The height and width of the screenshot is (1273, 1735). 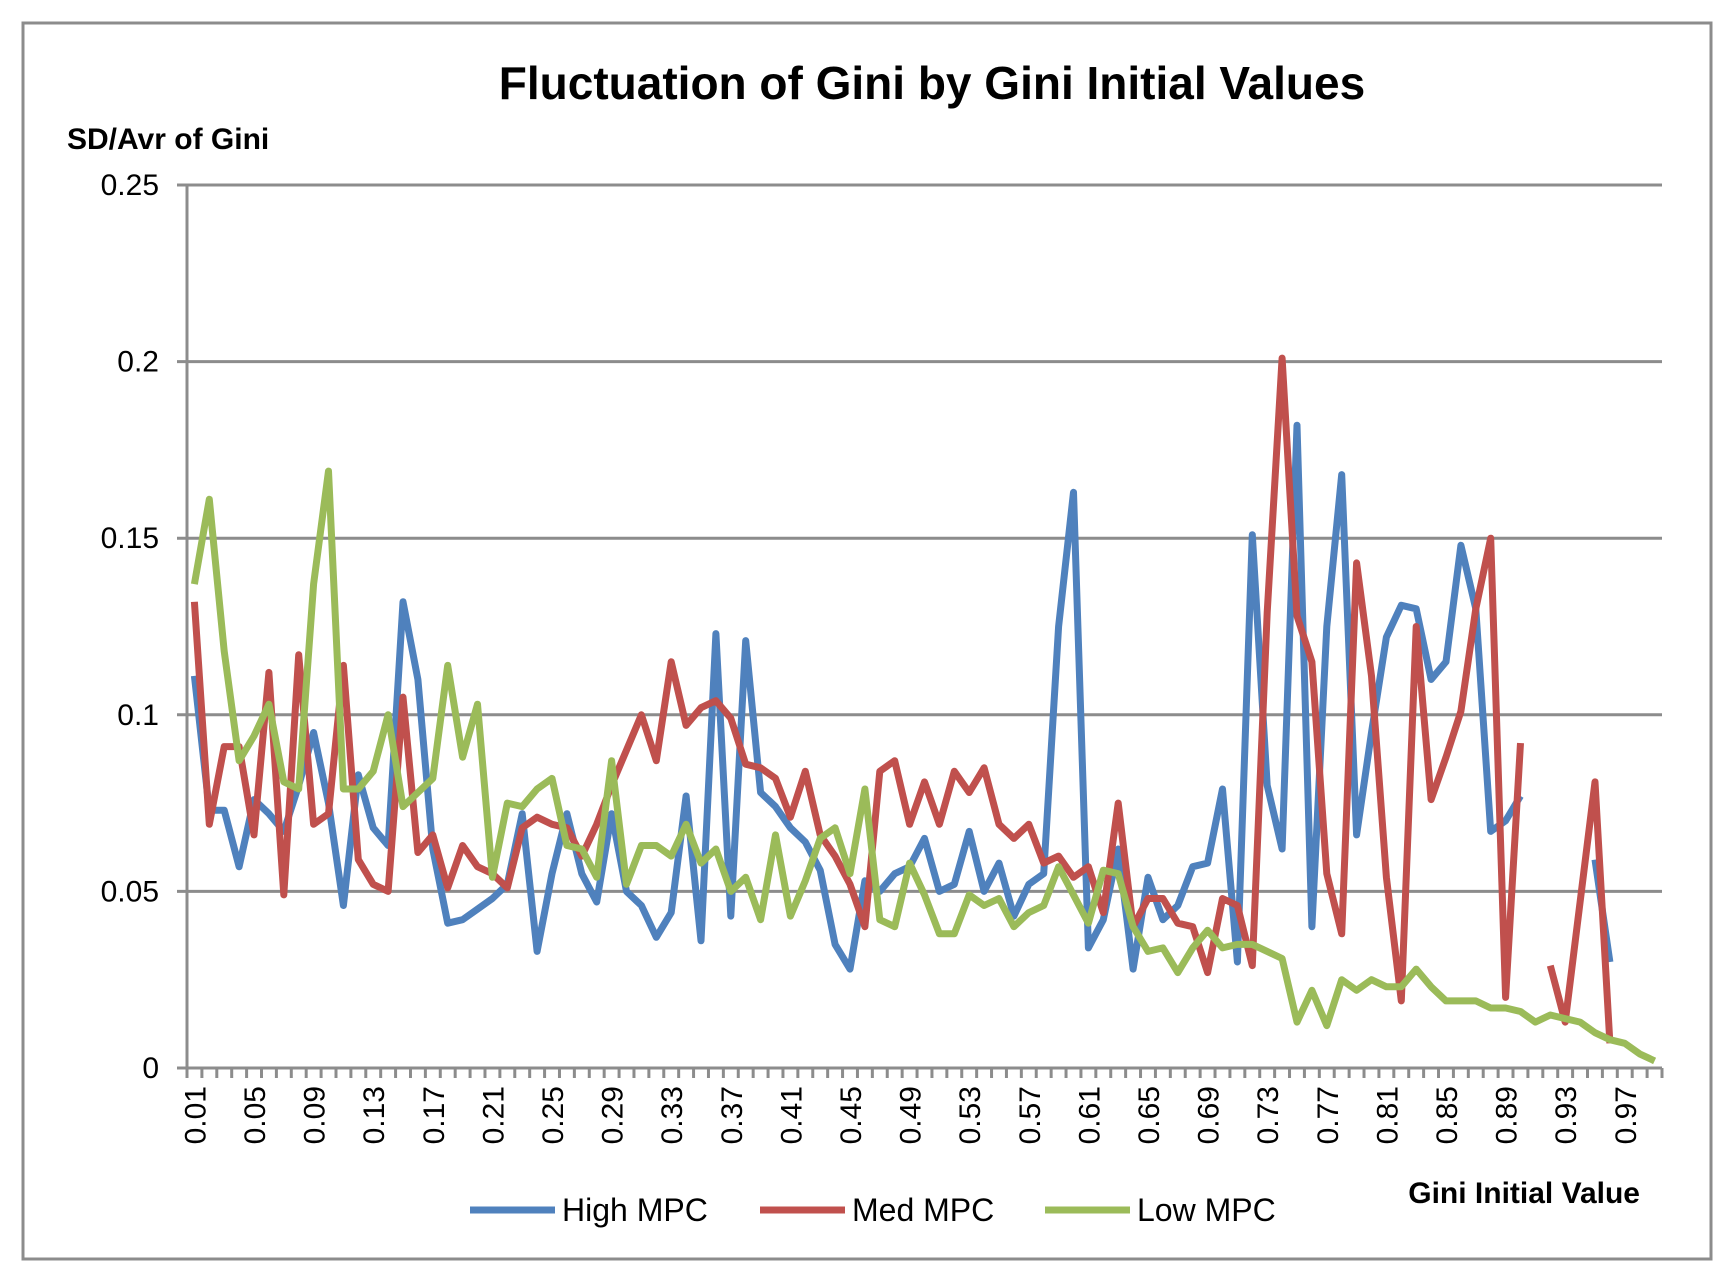 I want to click on y-tick-label: 0.2, so click(x=138, y=362).